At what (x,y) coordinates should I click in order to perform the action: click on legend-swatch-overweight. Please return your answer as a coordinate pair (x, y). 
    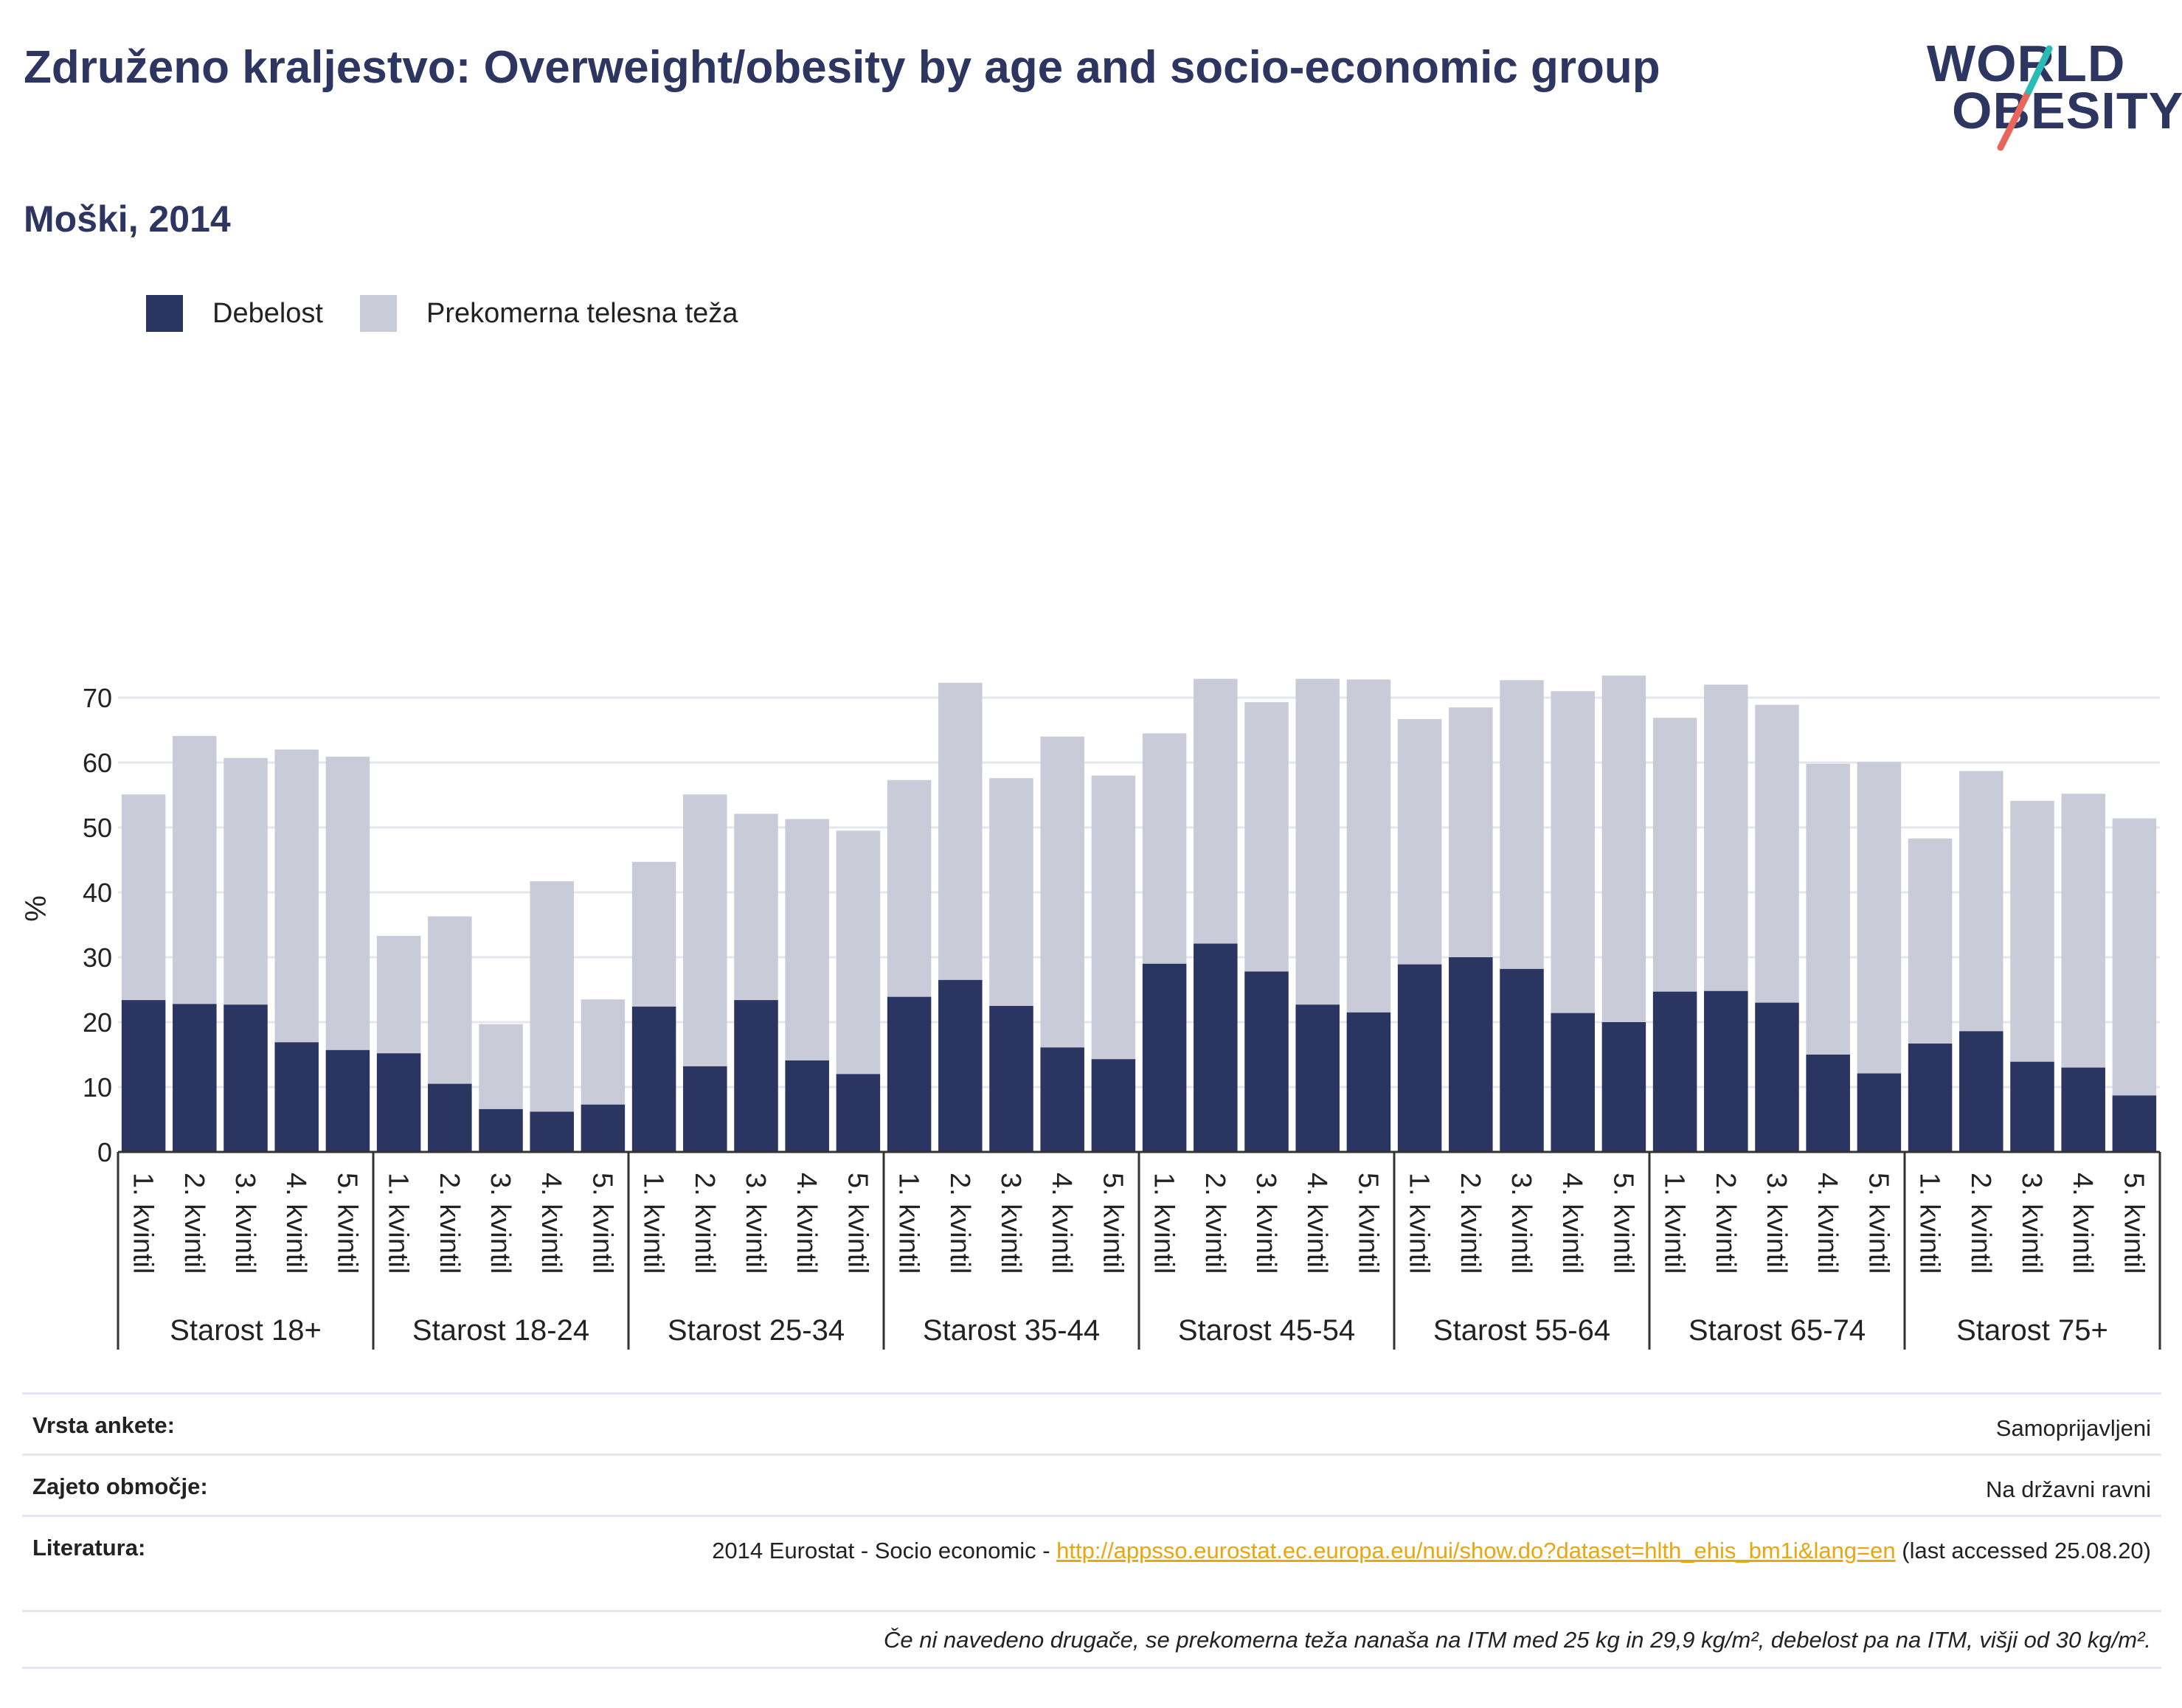
    Looking at the image, I should click on (378, 313).